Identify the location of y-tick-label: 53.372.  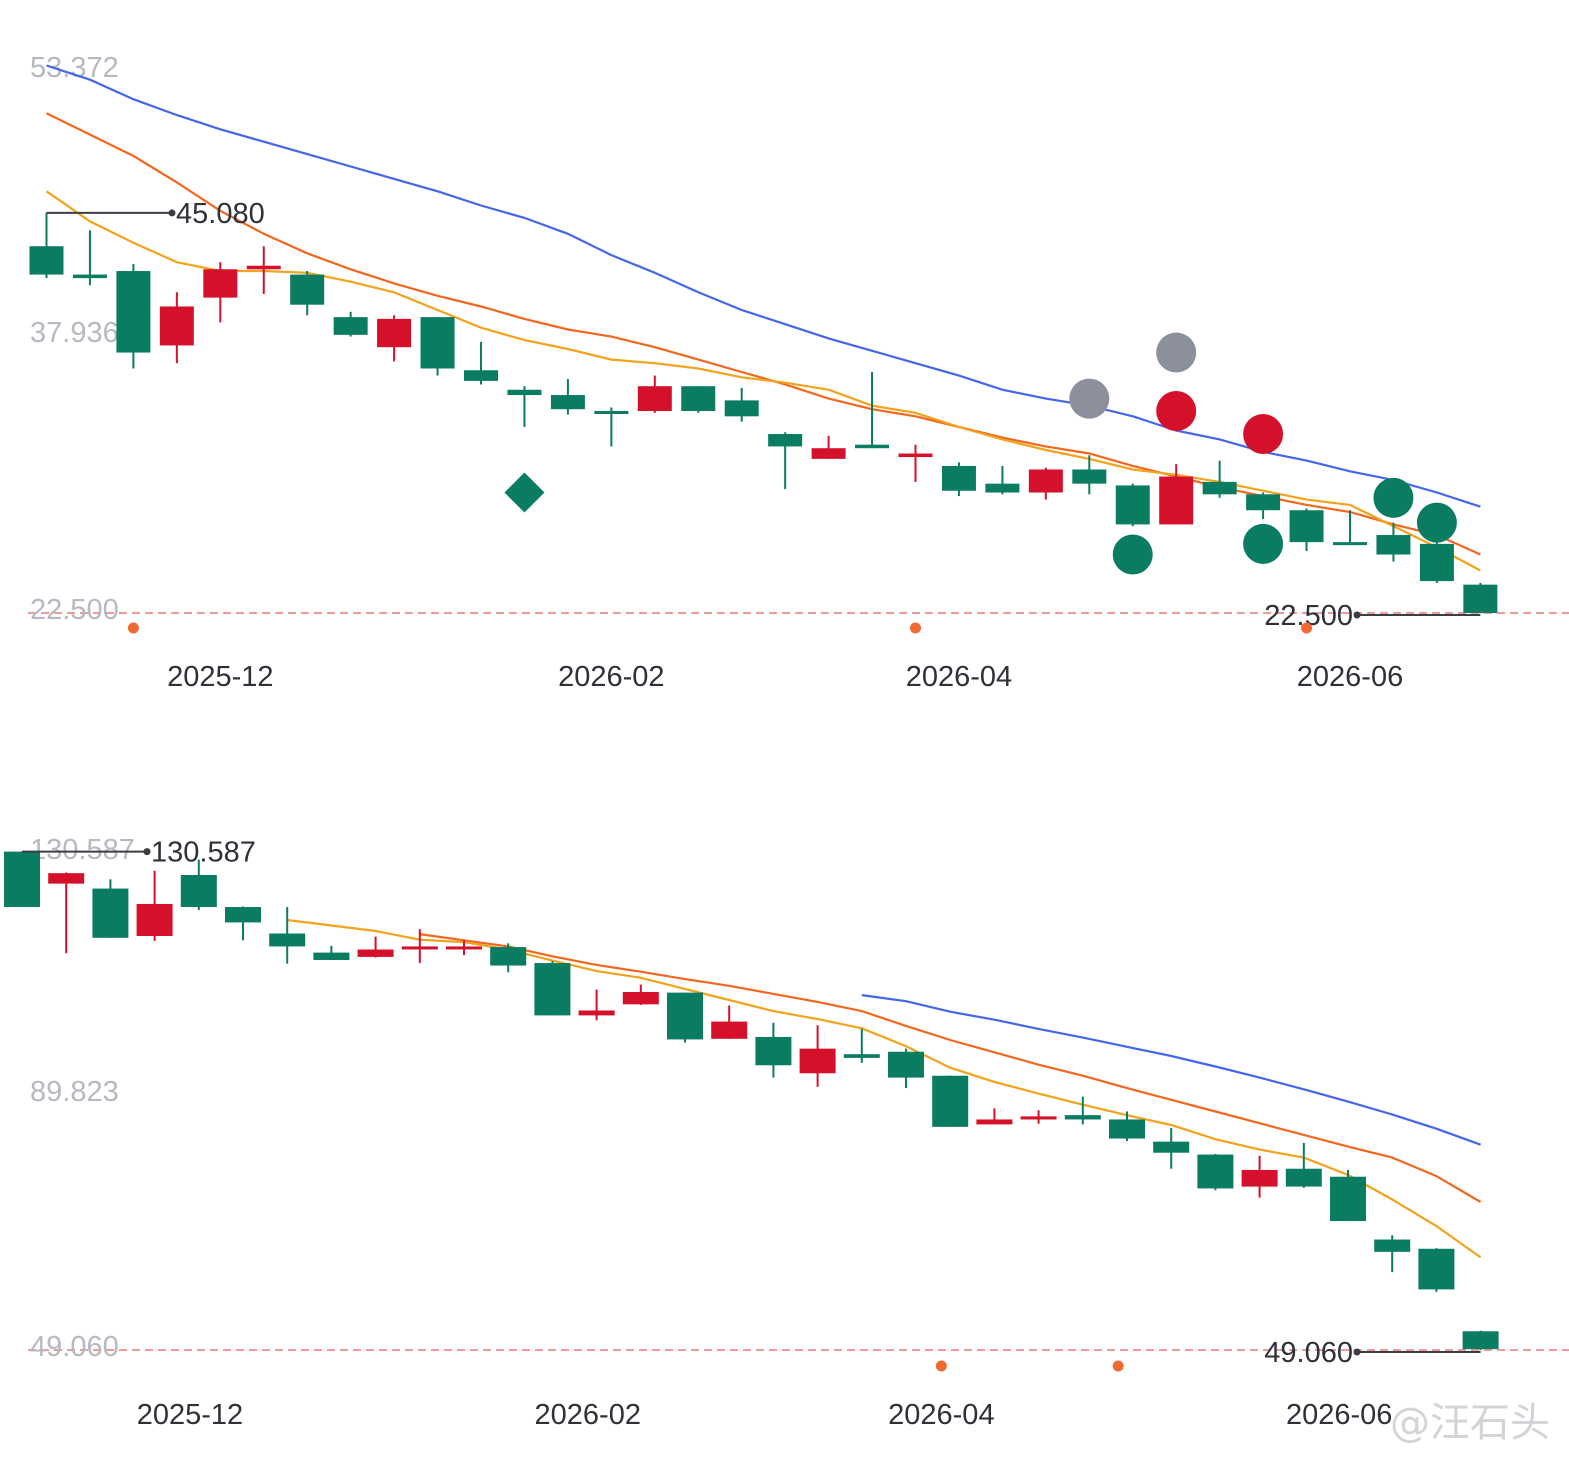
(74, 68).